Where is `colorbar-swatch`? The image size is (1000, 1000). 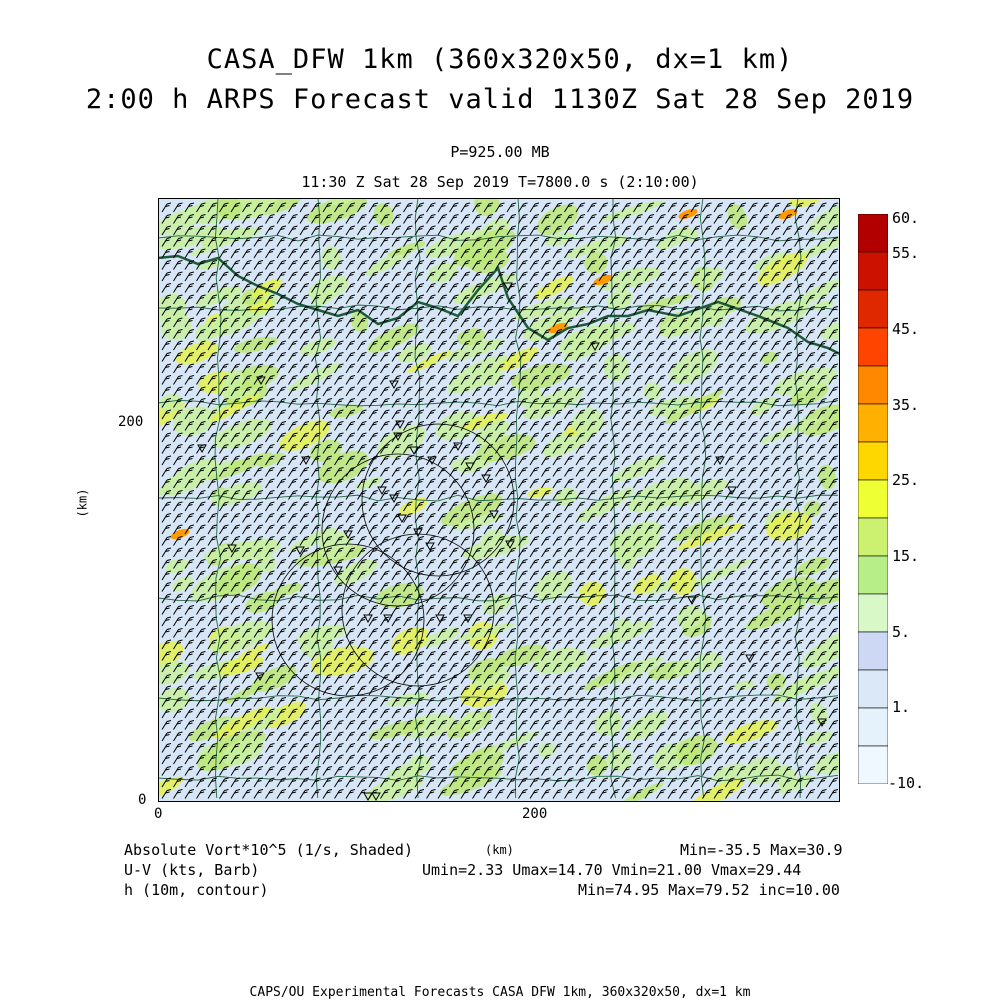 colorbar-swatch is located at coordinates (873, 537).